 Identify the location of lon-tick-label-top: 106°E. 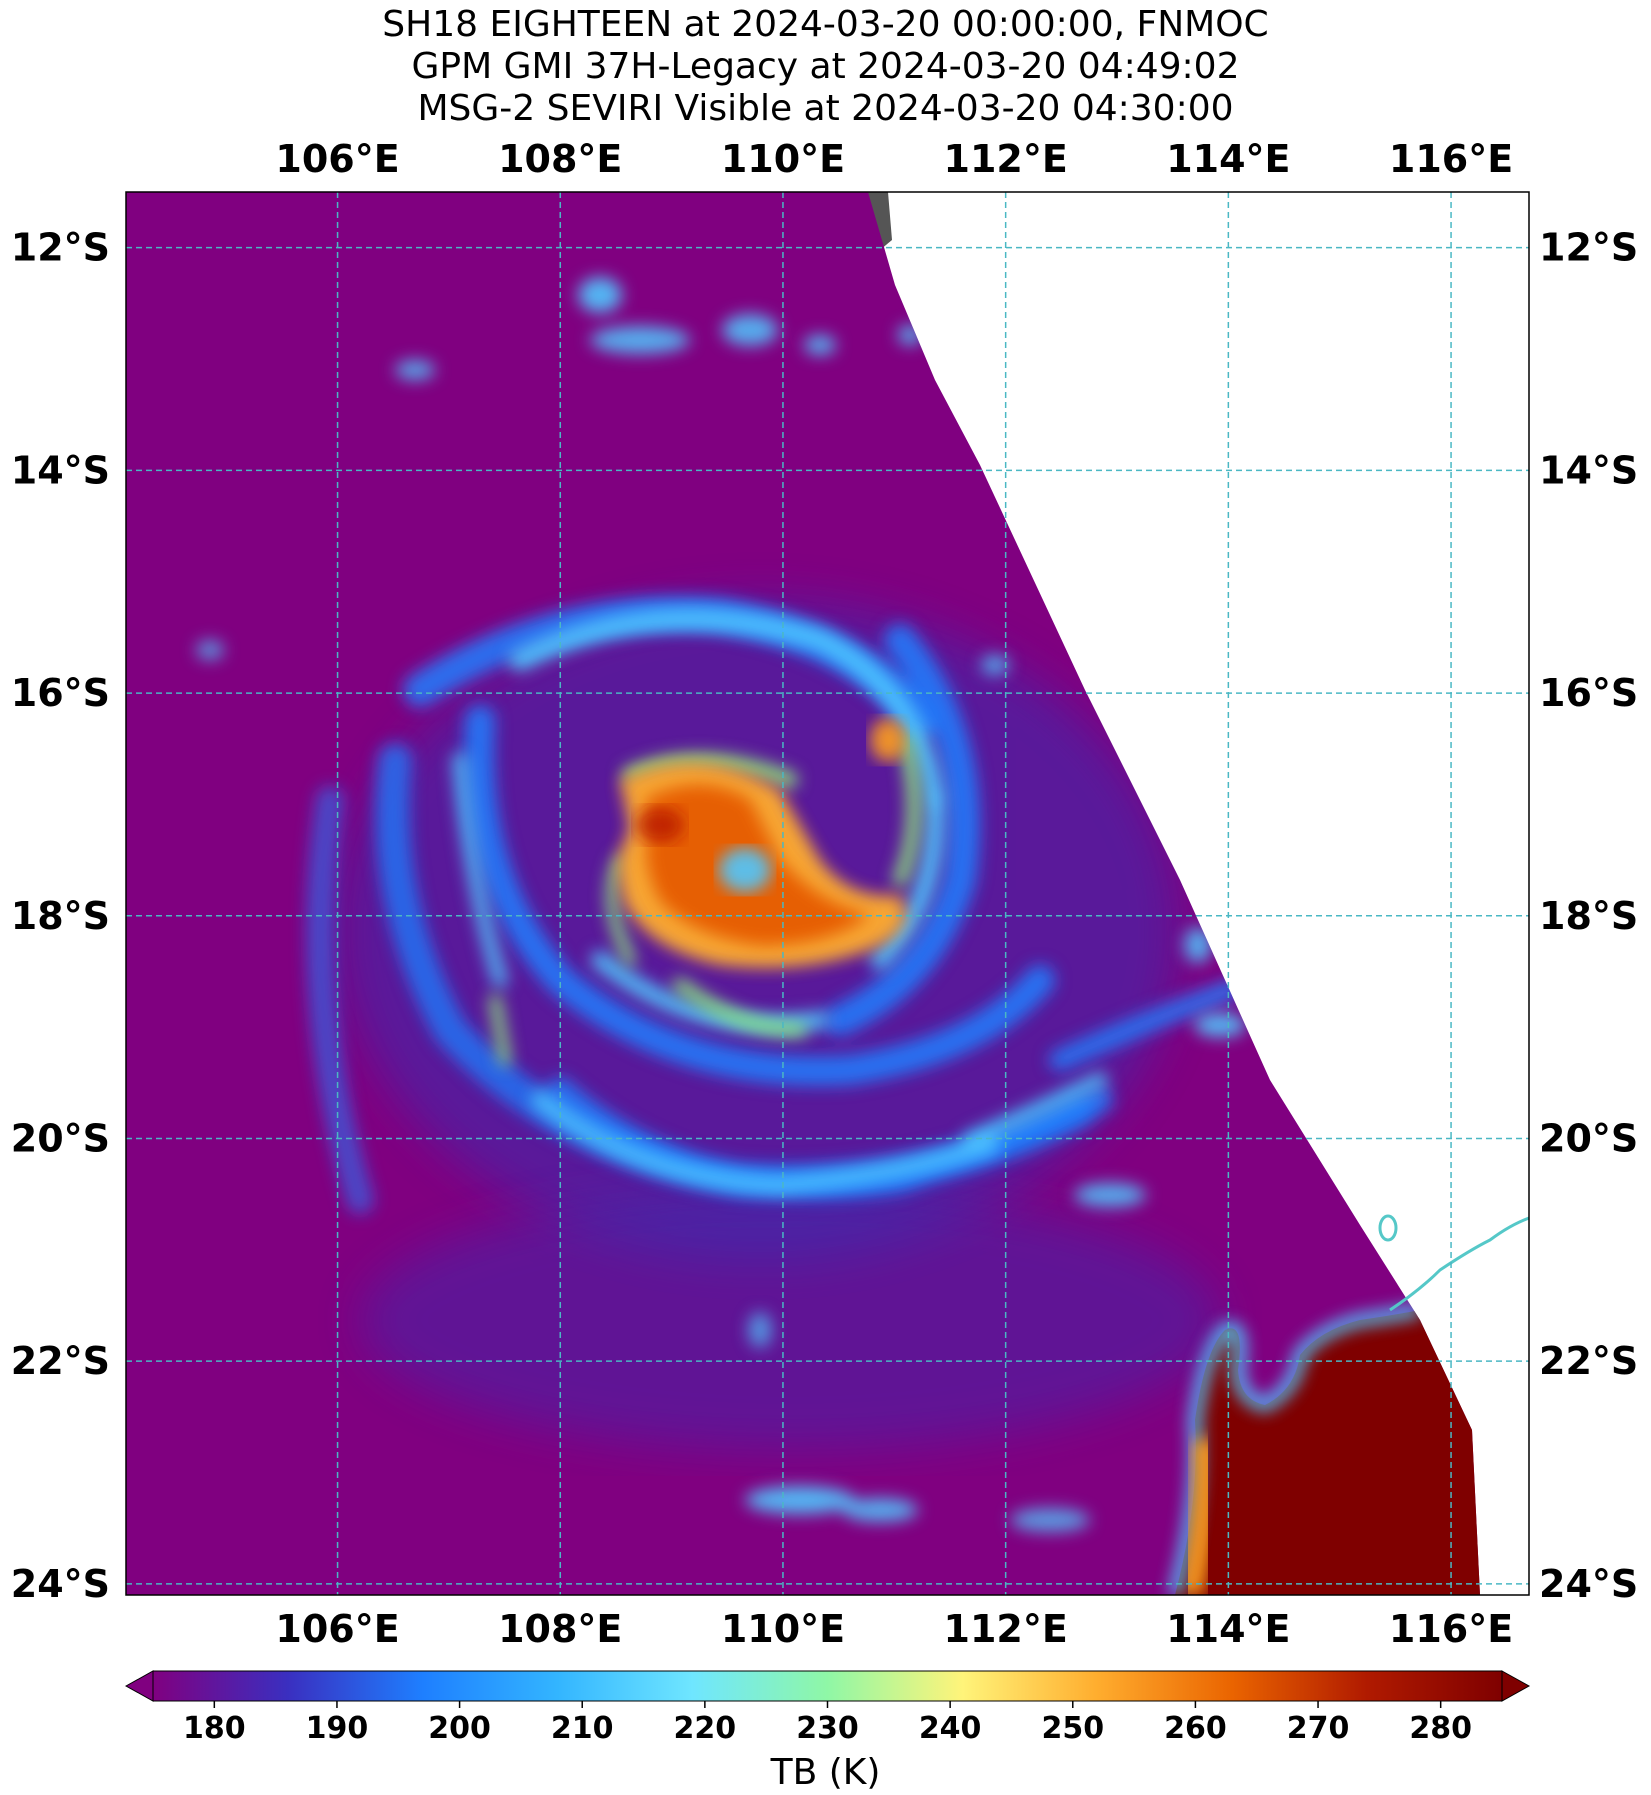
(337, 159).